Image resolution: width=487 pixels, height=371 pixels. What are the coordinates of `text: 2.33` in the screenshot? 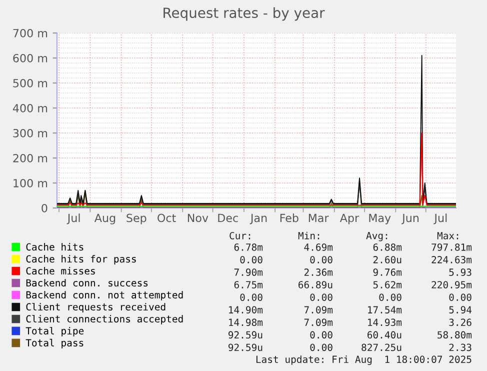 It's located at (460, 348).